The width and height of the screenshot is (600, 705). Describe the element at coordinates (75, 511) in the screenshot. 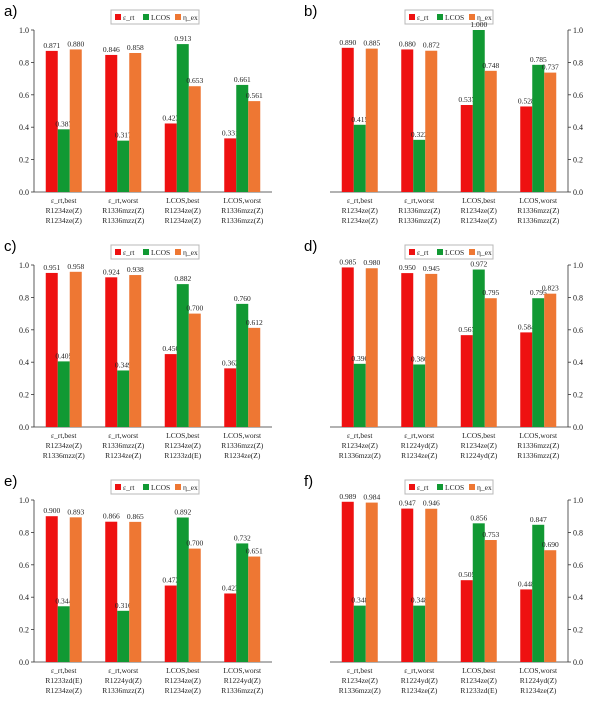

I see `data-label: 0.893` at that location.